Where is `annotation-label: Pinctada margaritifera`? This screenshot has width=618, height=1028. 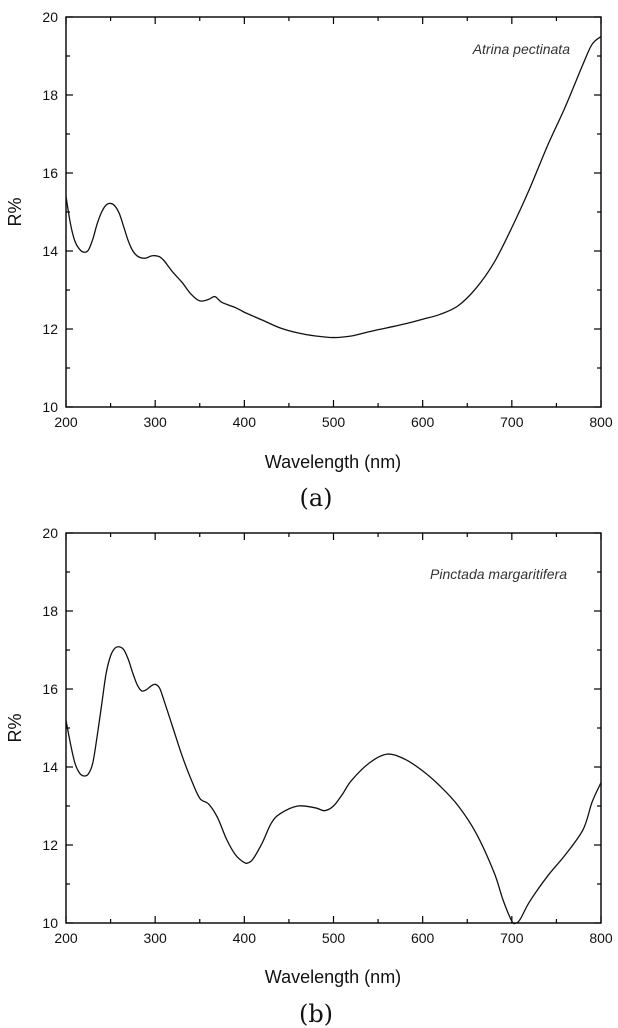
annotation-label: Pinctada margaritifera is located at coordinates (498, 574).